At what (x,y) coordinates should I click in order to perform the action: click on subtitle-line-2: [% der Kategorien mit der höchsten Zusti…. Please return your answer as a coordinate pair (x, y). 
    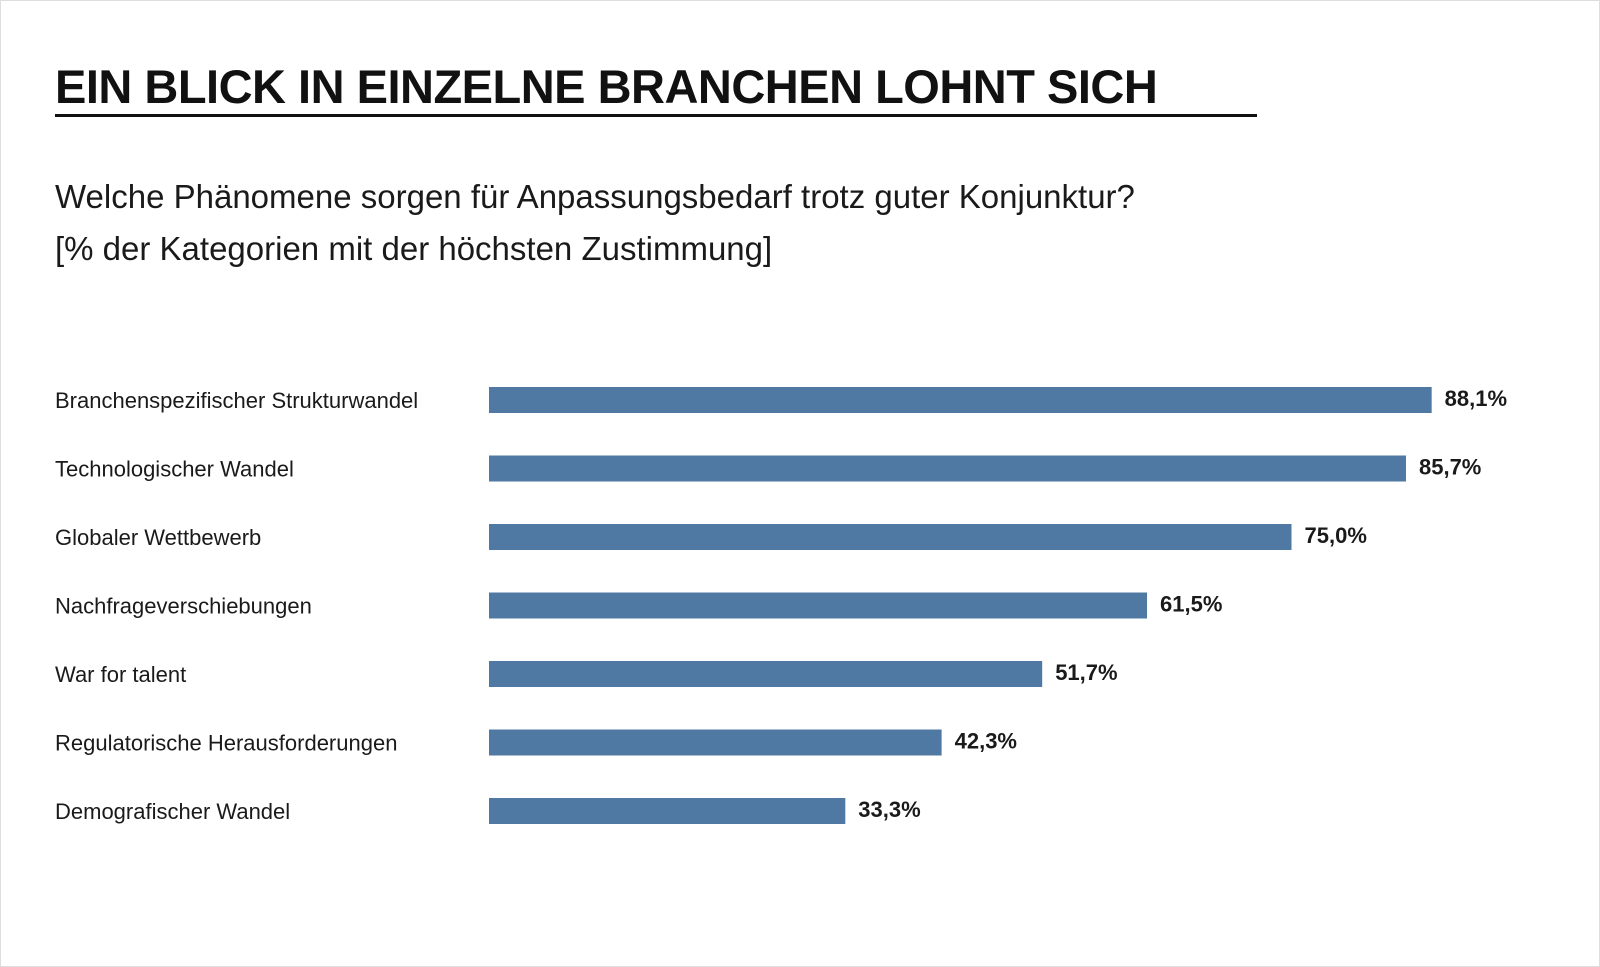
    Looking at the image, I should click on (414, 248).